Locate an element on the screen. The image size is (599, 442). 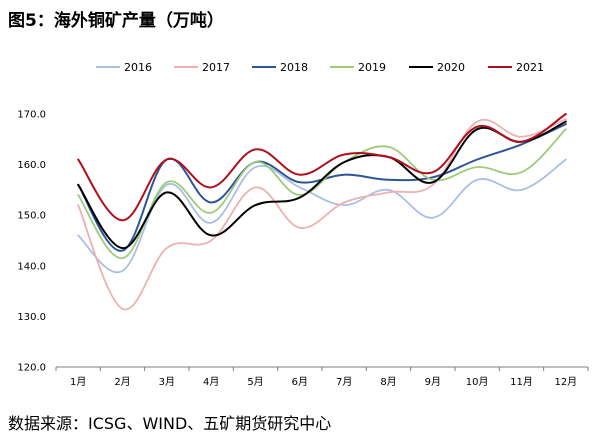
legend-label: 2019 is located at coordinates (372, 67).